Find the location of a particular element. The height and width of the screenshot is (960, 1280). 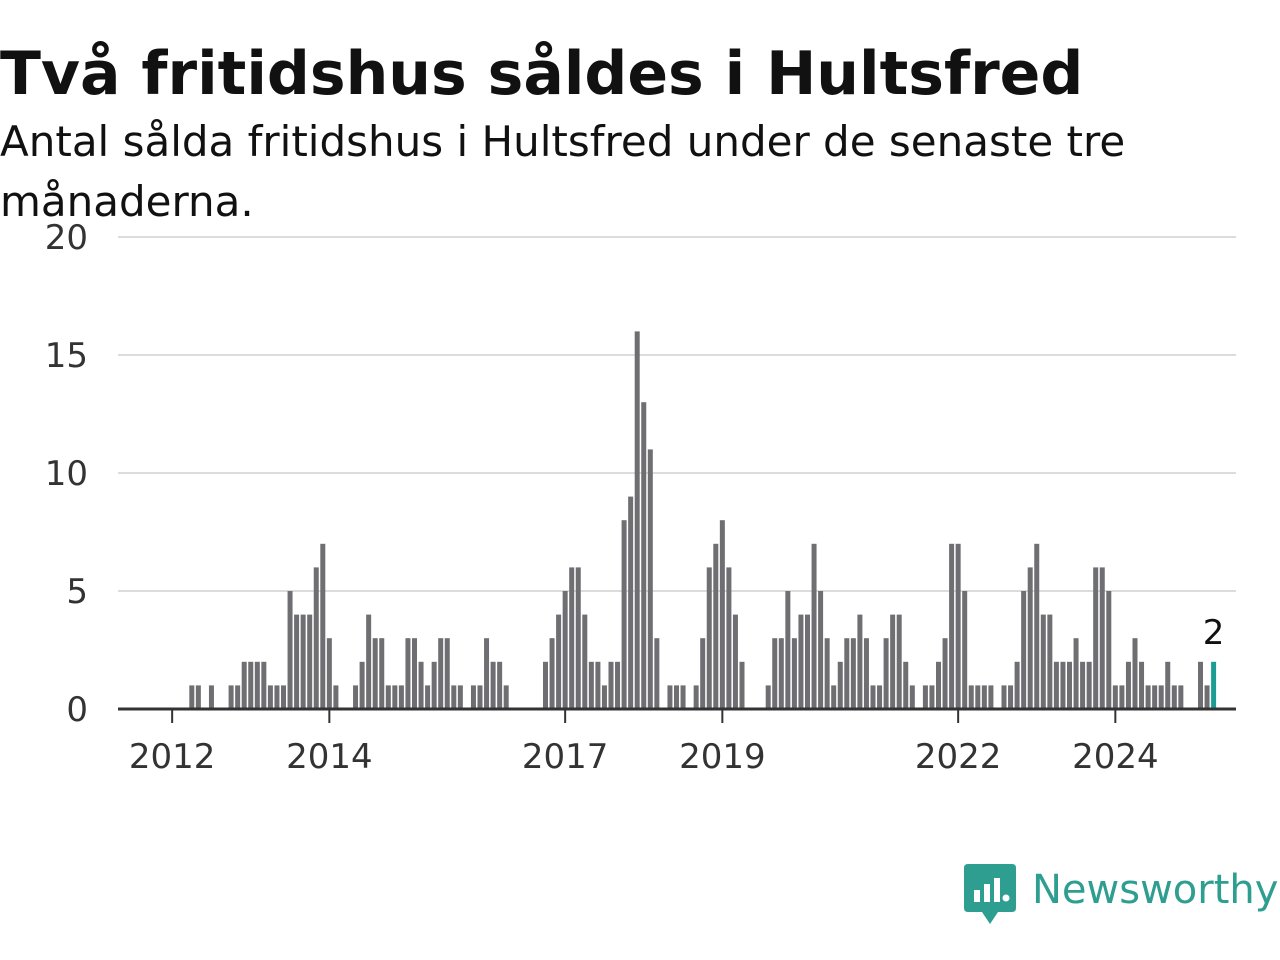

chart-title: Två fritidshus såldes i Hultsfred is located at coordinates (542, 74).